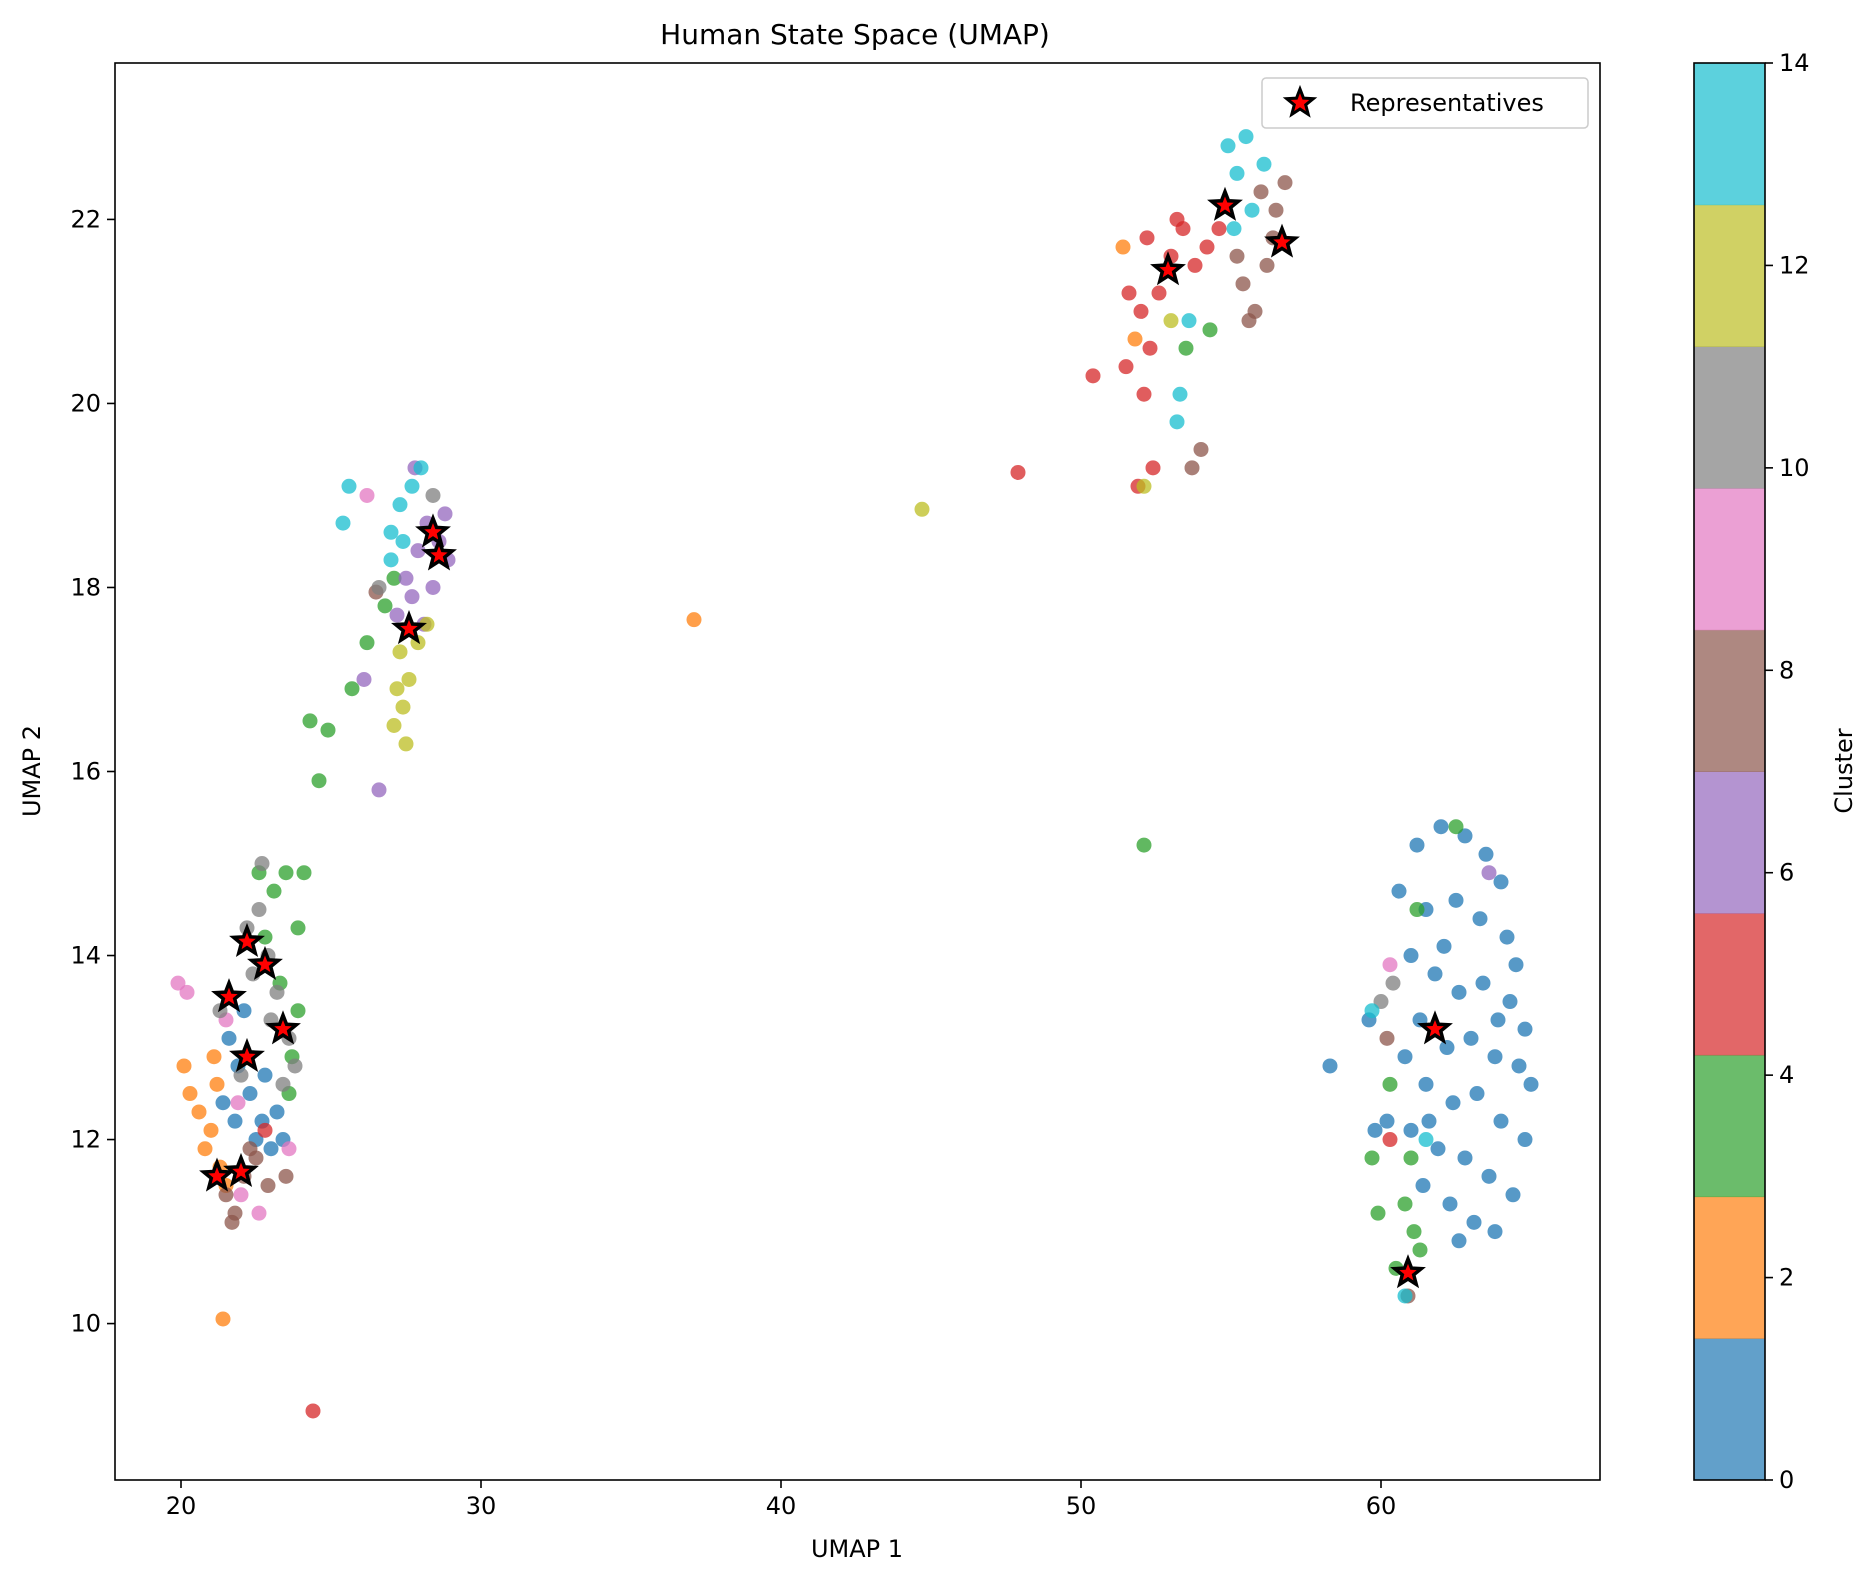  I want to click on colorbar-frame, so click(1729, 771).